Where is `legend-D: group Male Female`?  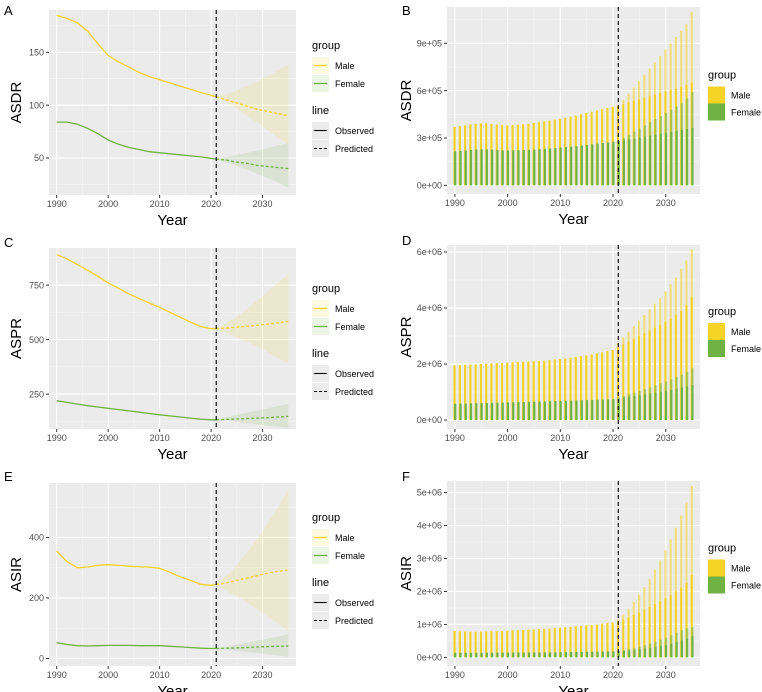 legend-D: group Male Female is located at coordinates (734, 331).